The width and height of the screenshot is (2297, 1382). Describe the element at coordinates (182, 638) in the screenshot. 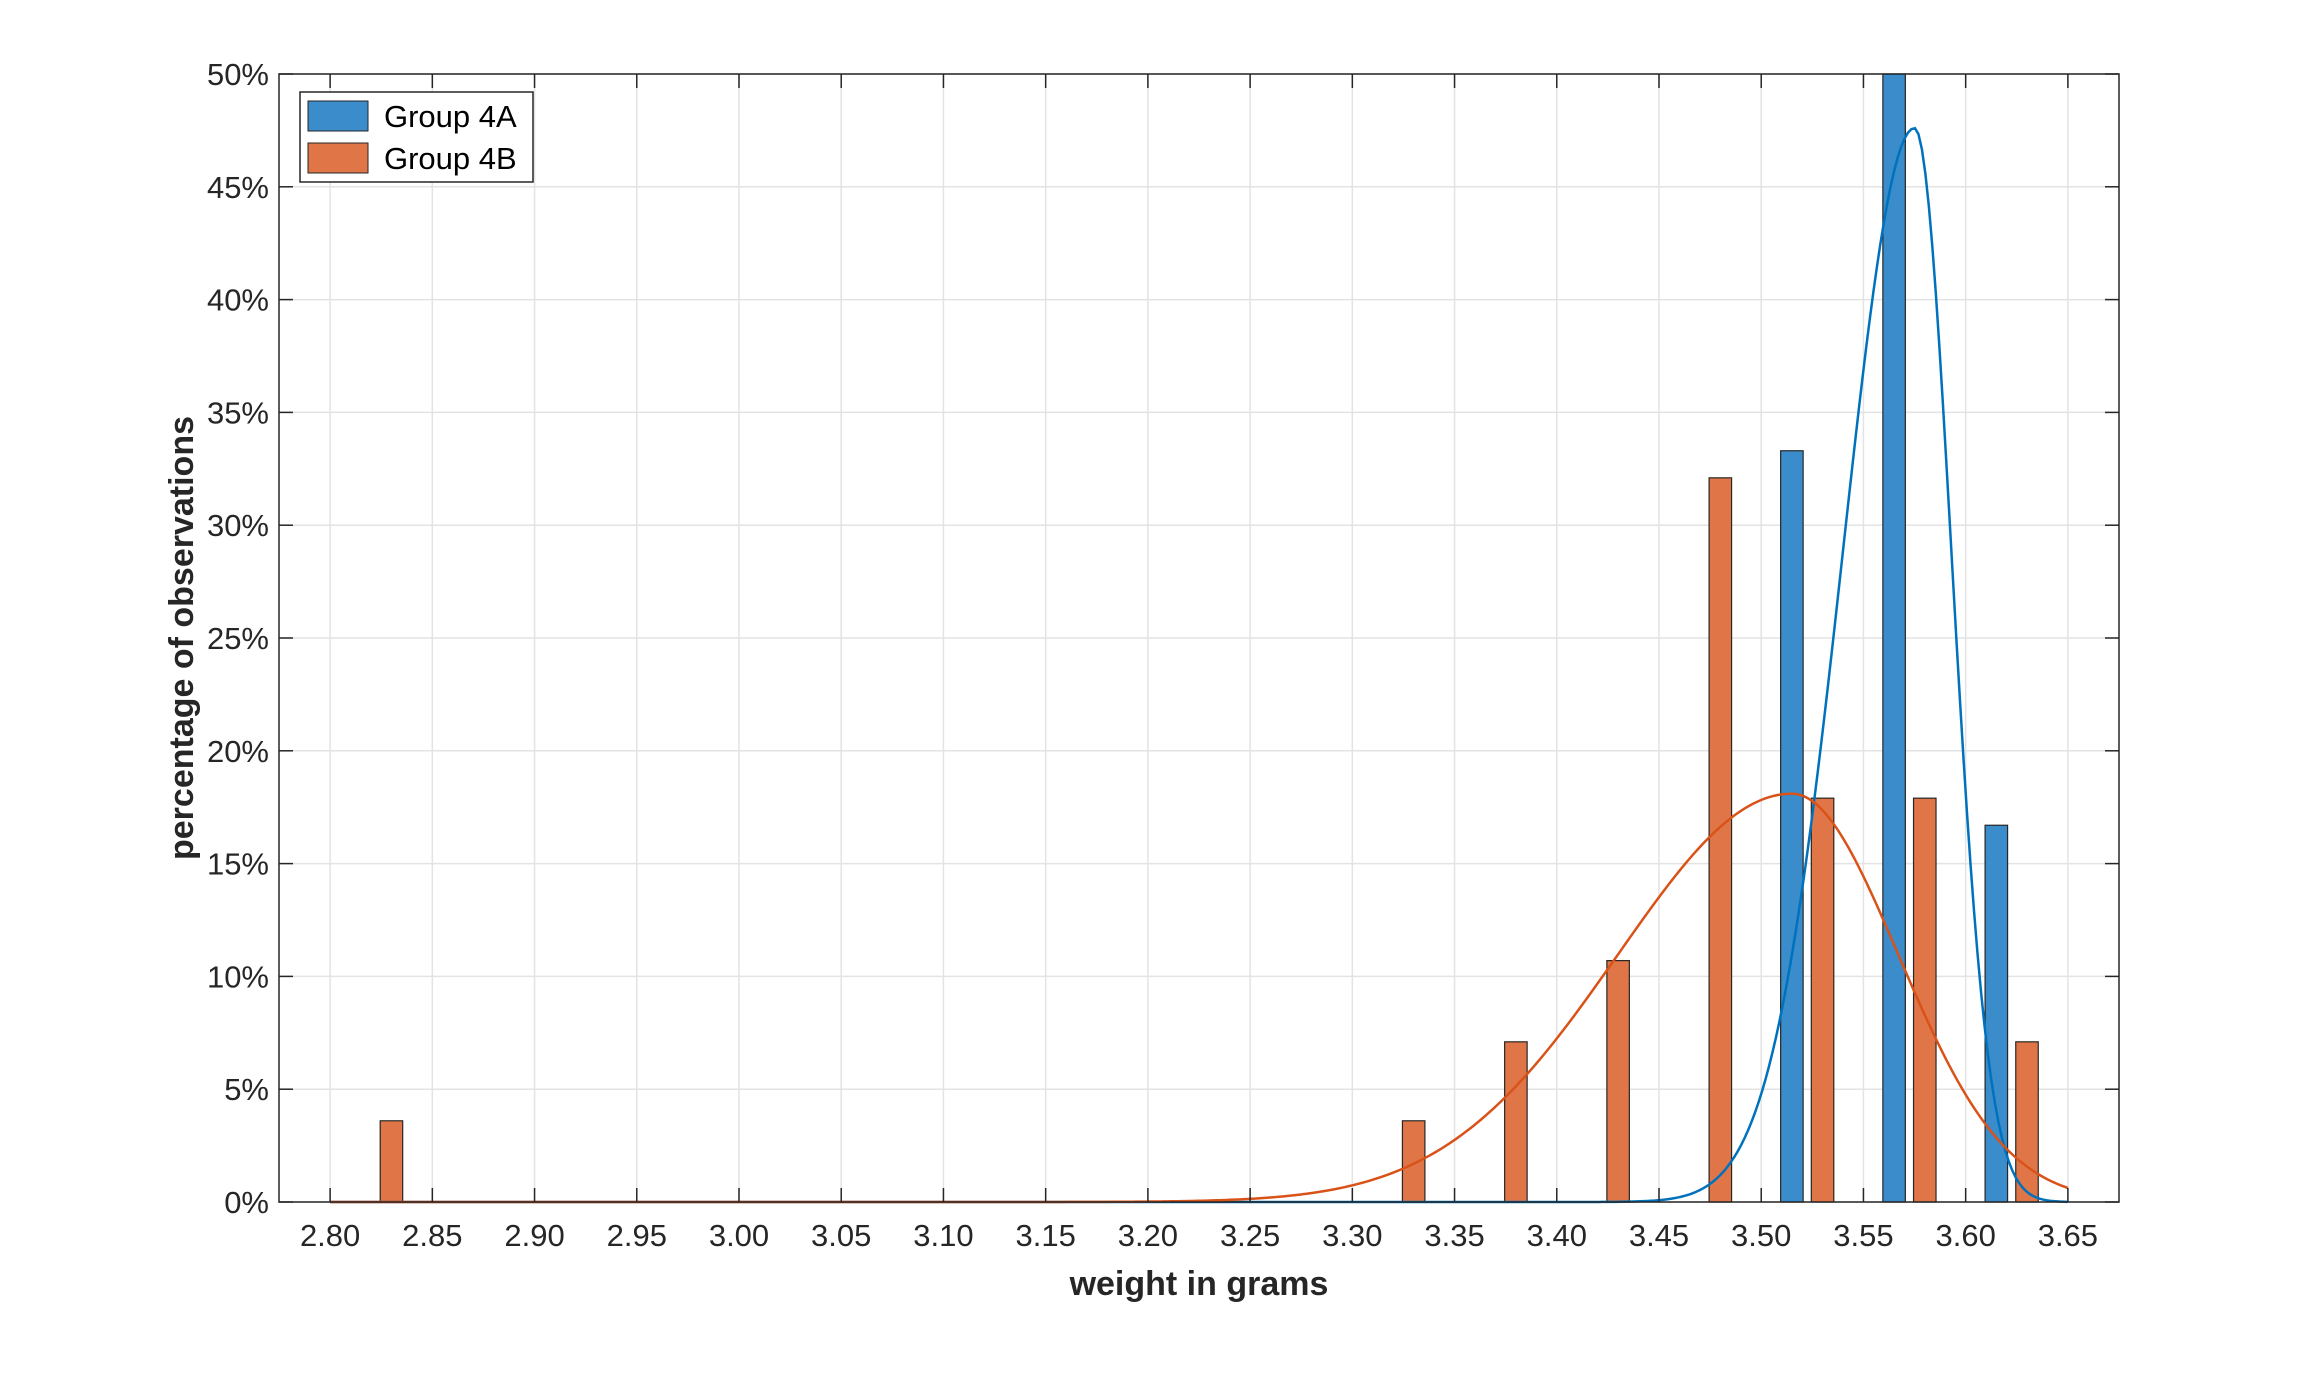

I see `y-axis-title: percentage of observations` at that location.